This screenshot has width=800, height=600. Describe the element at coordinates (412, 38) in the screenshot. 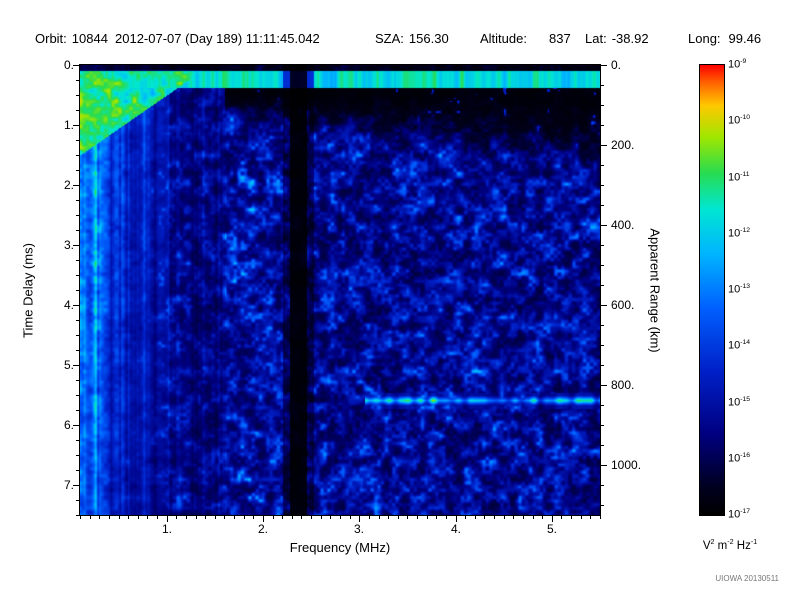

I see `sza-field: SZA: 156.30` at that location.